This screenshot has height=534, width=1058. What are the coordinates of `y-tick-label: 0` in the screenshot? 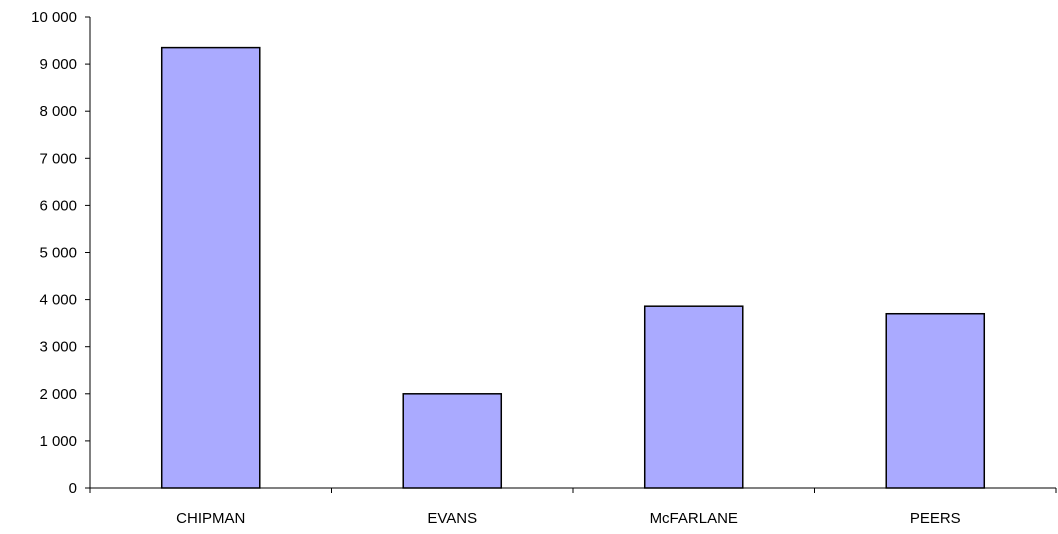 It's located at (73, 488).